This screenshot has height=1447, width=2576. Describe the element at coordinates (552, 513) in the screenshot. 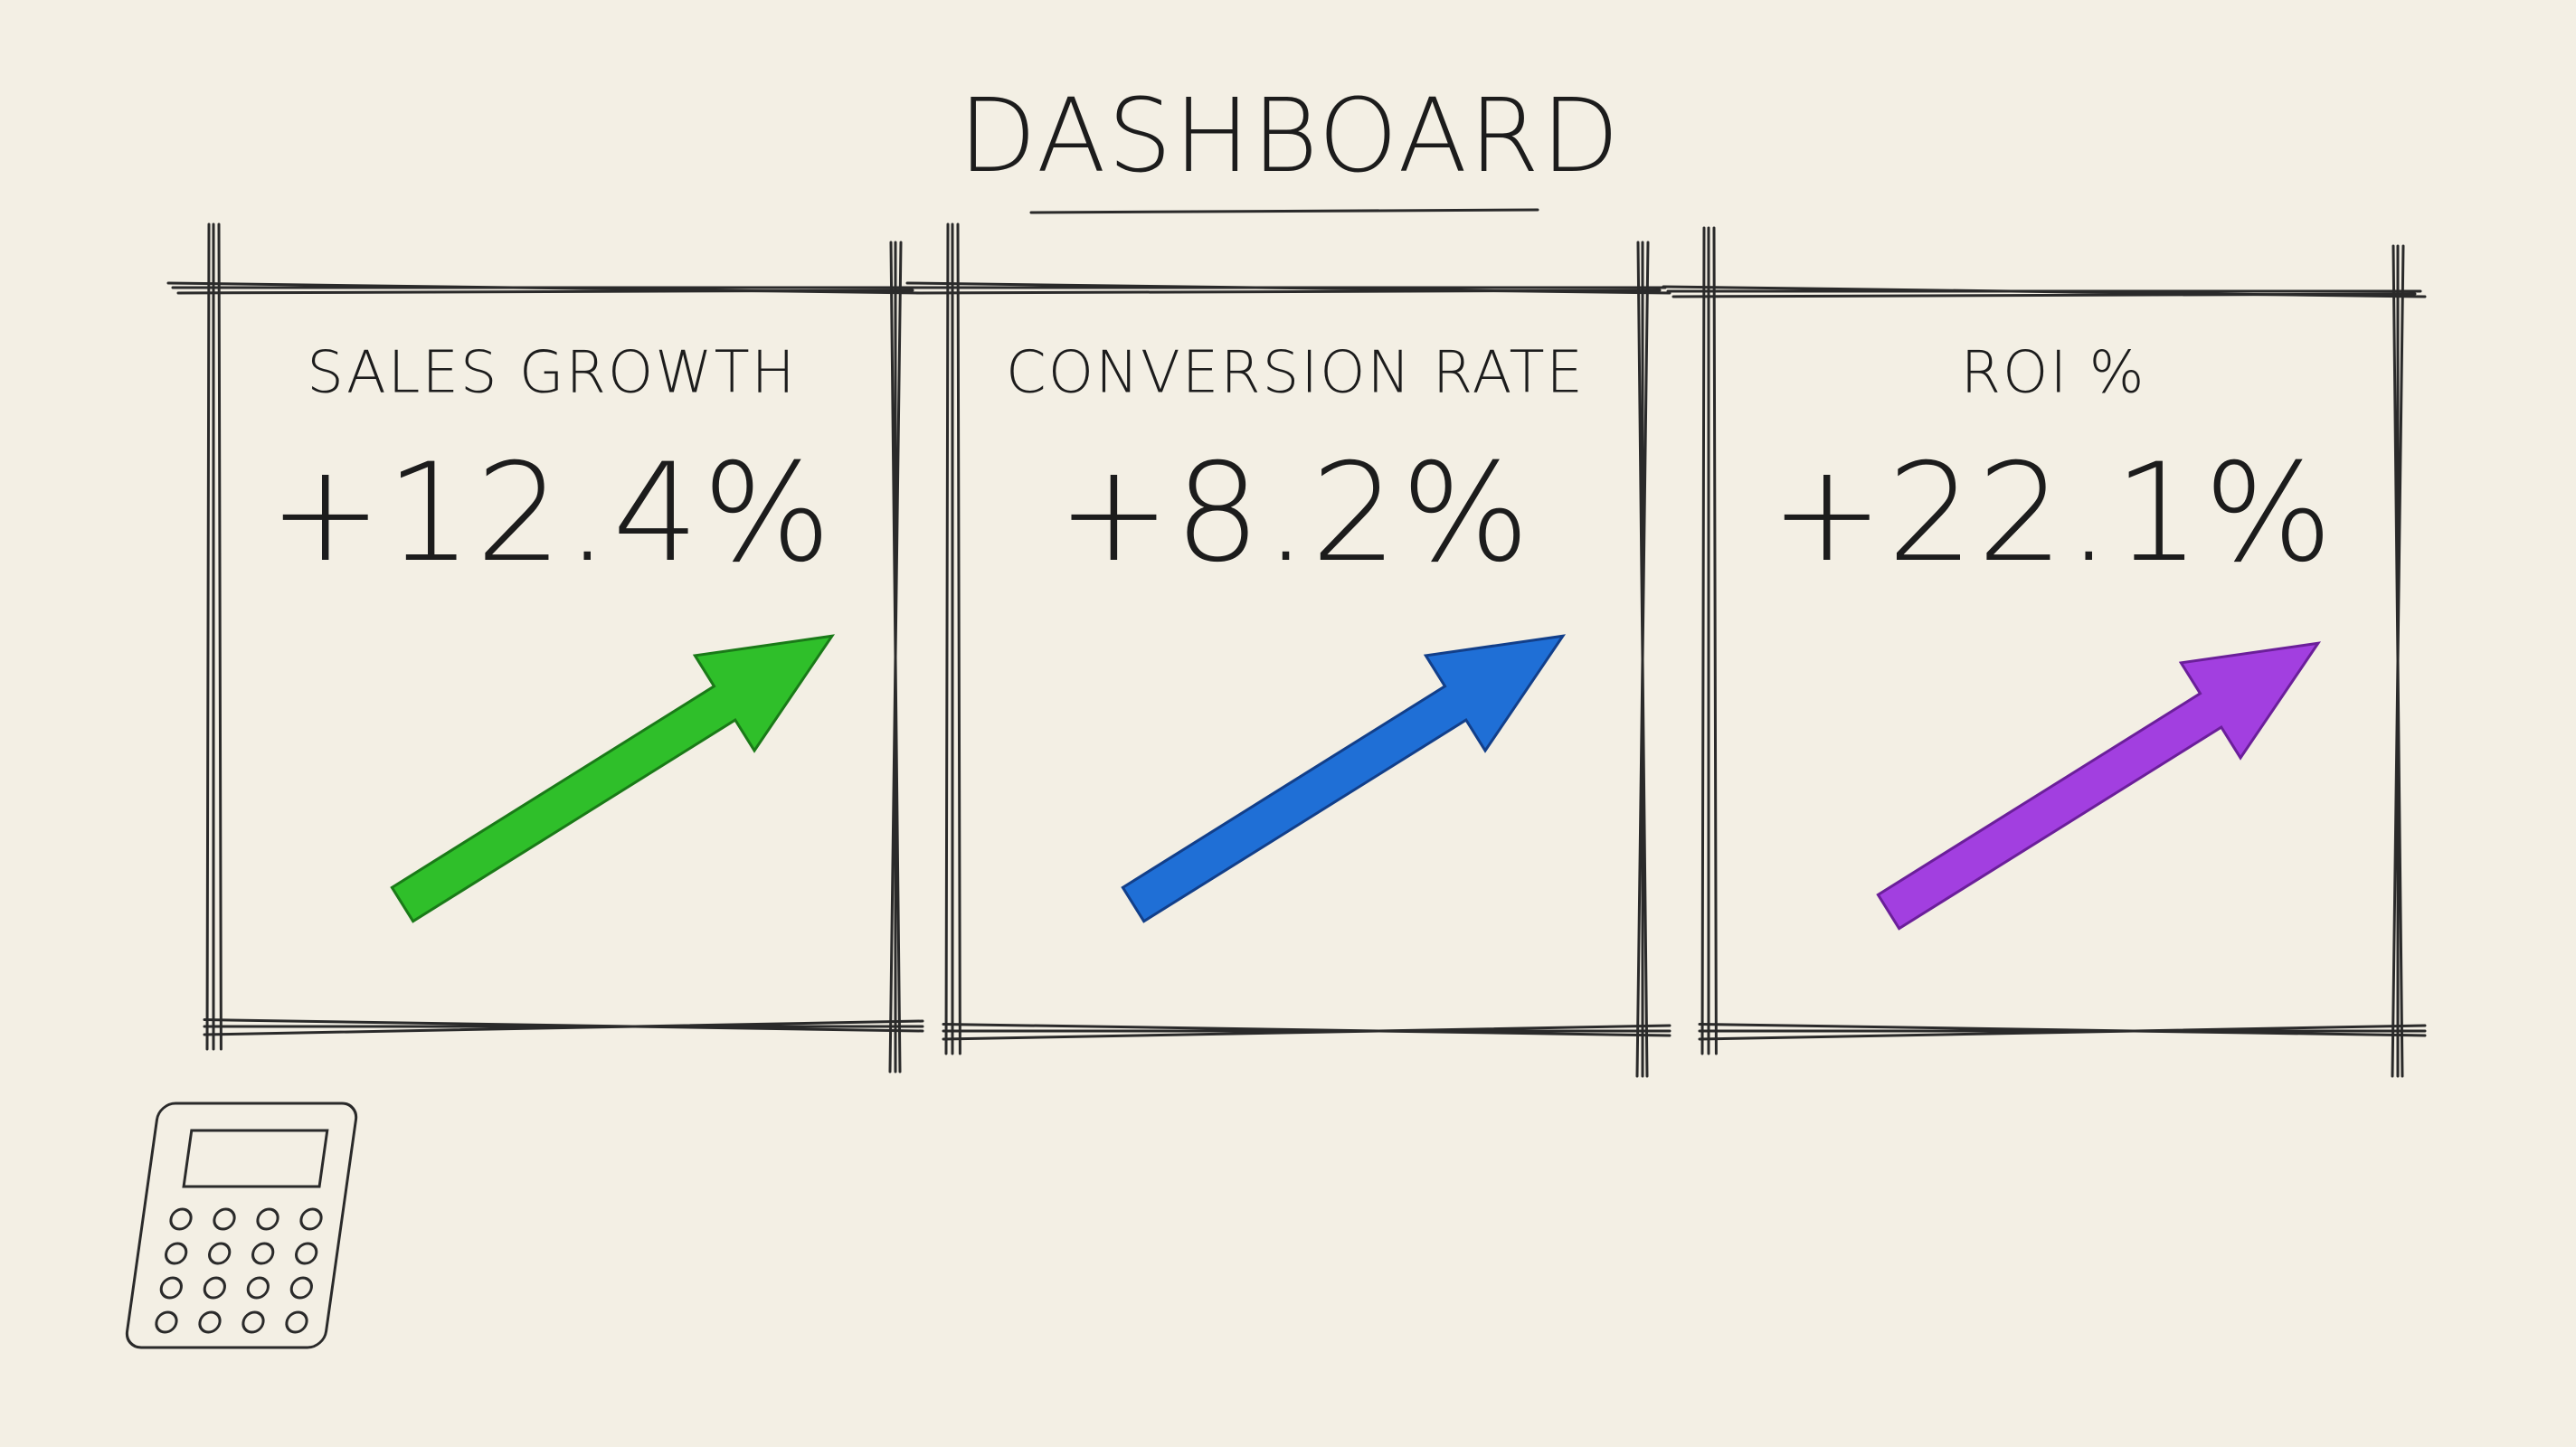

I see `card-value: +12.4%` at that location.